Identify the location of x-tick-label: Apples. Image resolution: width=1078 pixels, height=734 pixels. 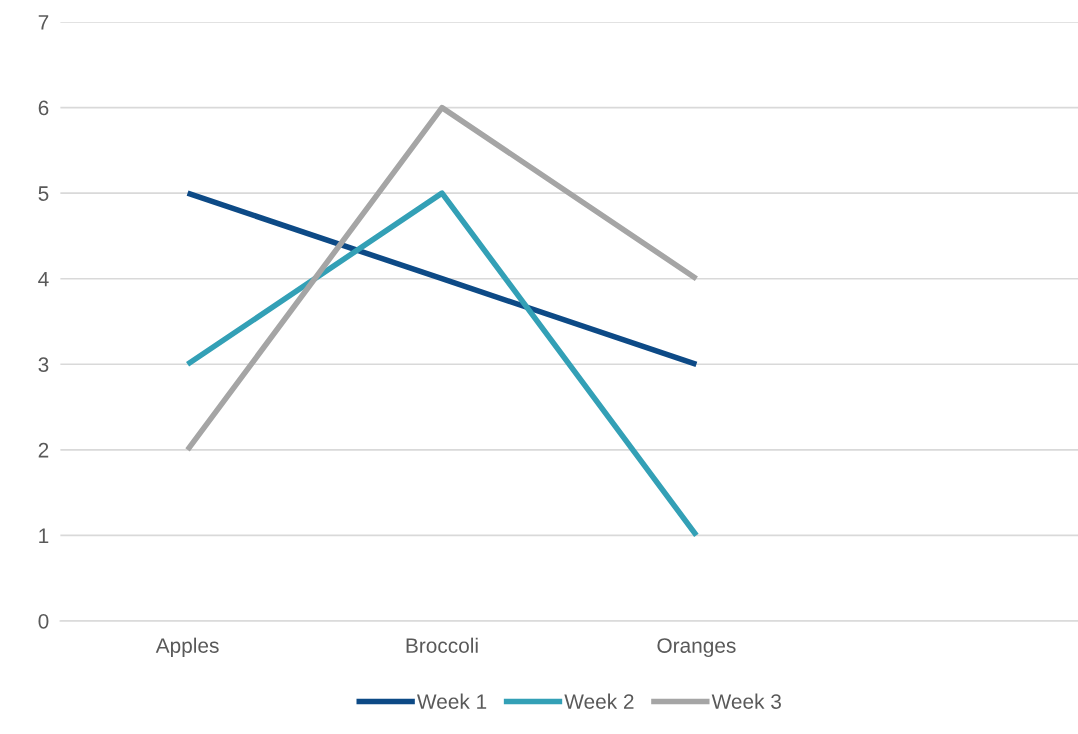
(187, 647).